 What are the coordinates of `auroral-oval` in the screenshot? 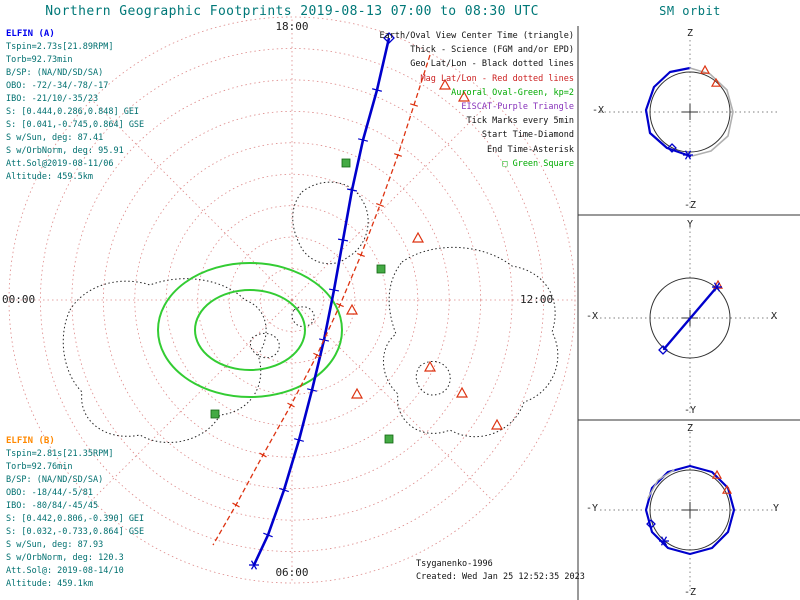 It's located at (250, 330).